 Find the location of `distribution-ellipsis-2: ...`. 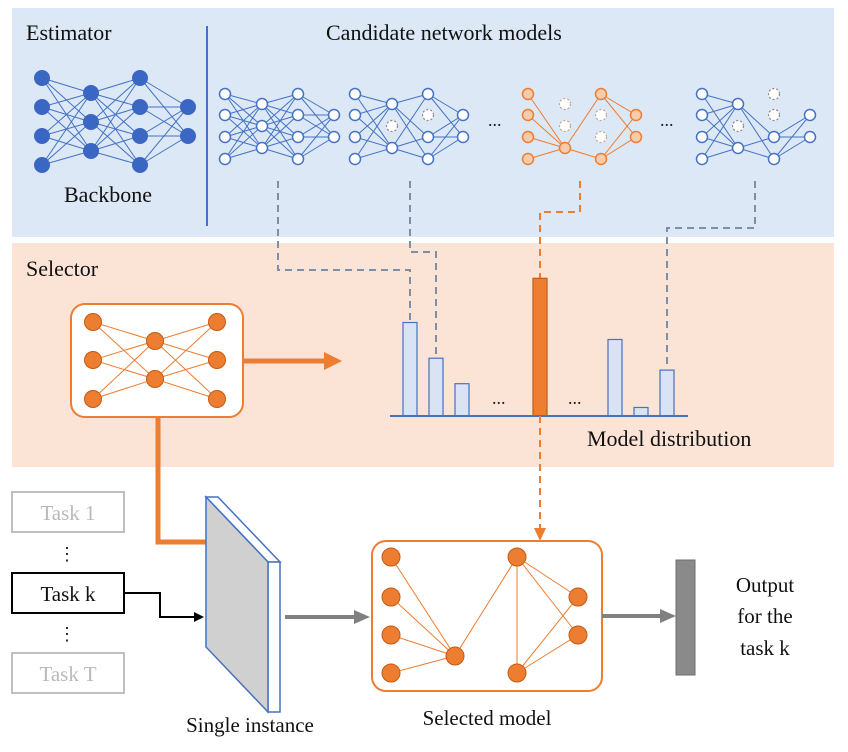

distribution-ellipsis-2: ... is located at coordinates (575, 398).